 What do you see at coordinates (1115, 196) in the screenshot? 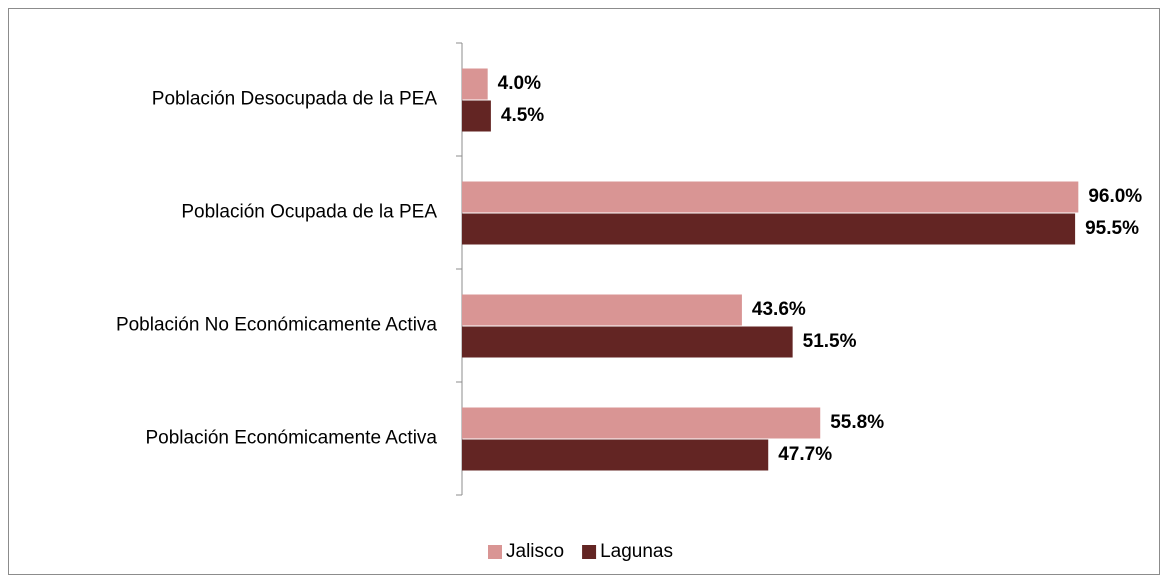
I see `value-label: 96.0%` at bounding box center [1115, 196].